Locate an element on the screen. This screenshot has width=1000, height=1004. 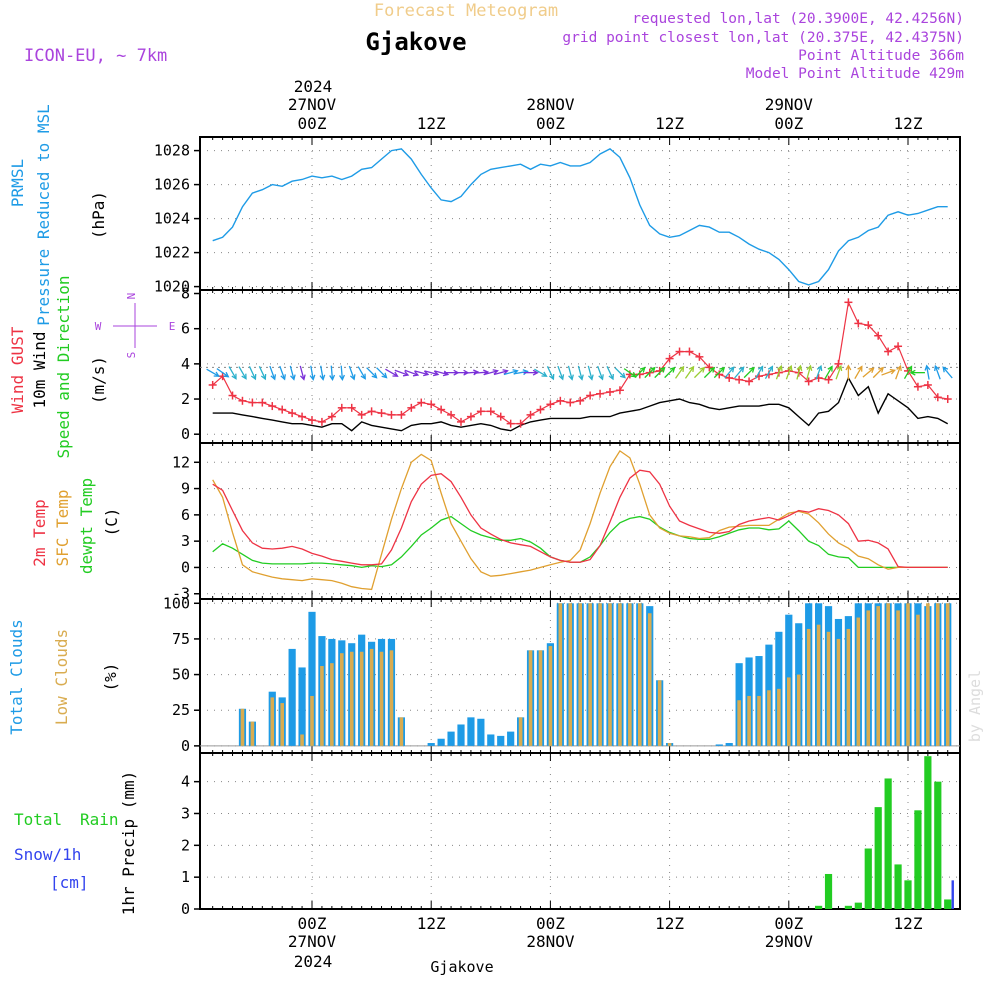
ytick-label: 8 is located at coordinates (185, 294).